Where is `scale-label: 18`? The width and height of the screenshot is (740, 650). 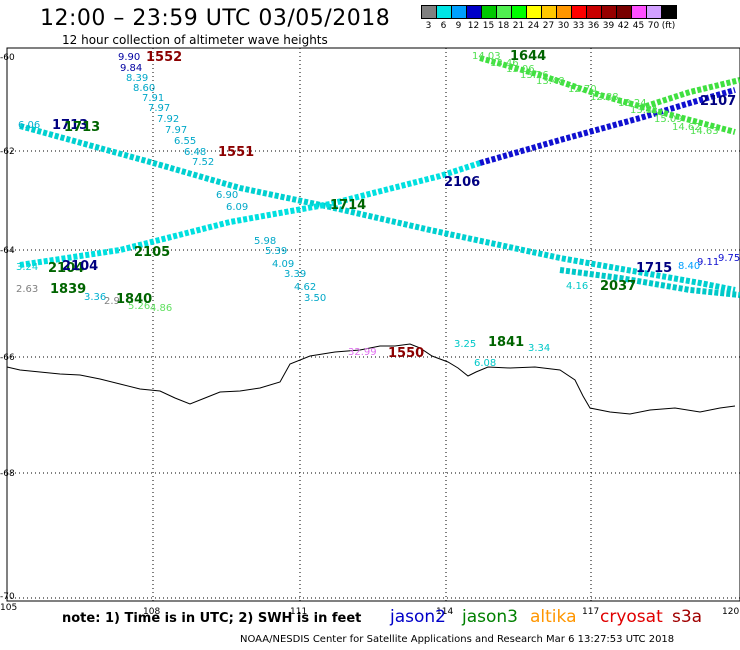
scale-label: 18 is located at coordinates (503, 26).